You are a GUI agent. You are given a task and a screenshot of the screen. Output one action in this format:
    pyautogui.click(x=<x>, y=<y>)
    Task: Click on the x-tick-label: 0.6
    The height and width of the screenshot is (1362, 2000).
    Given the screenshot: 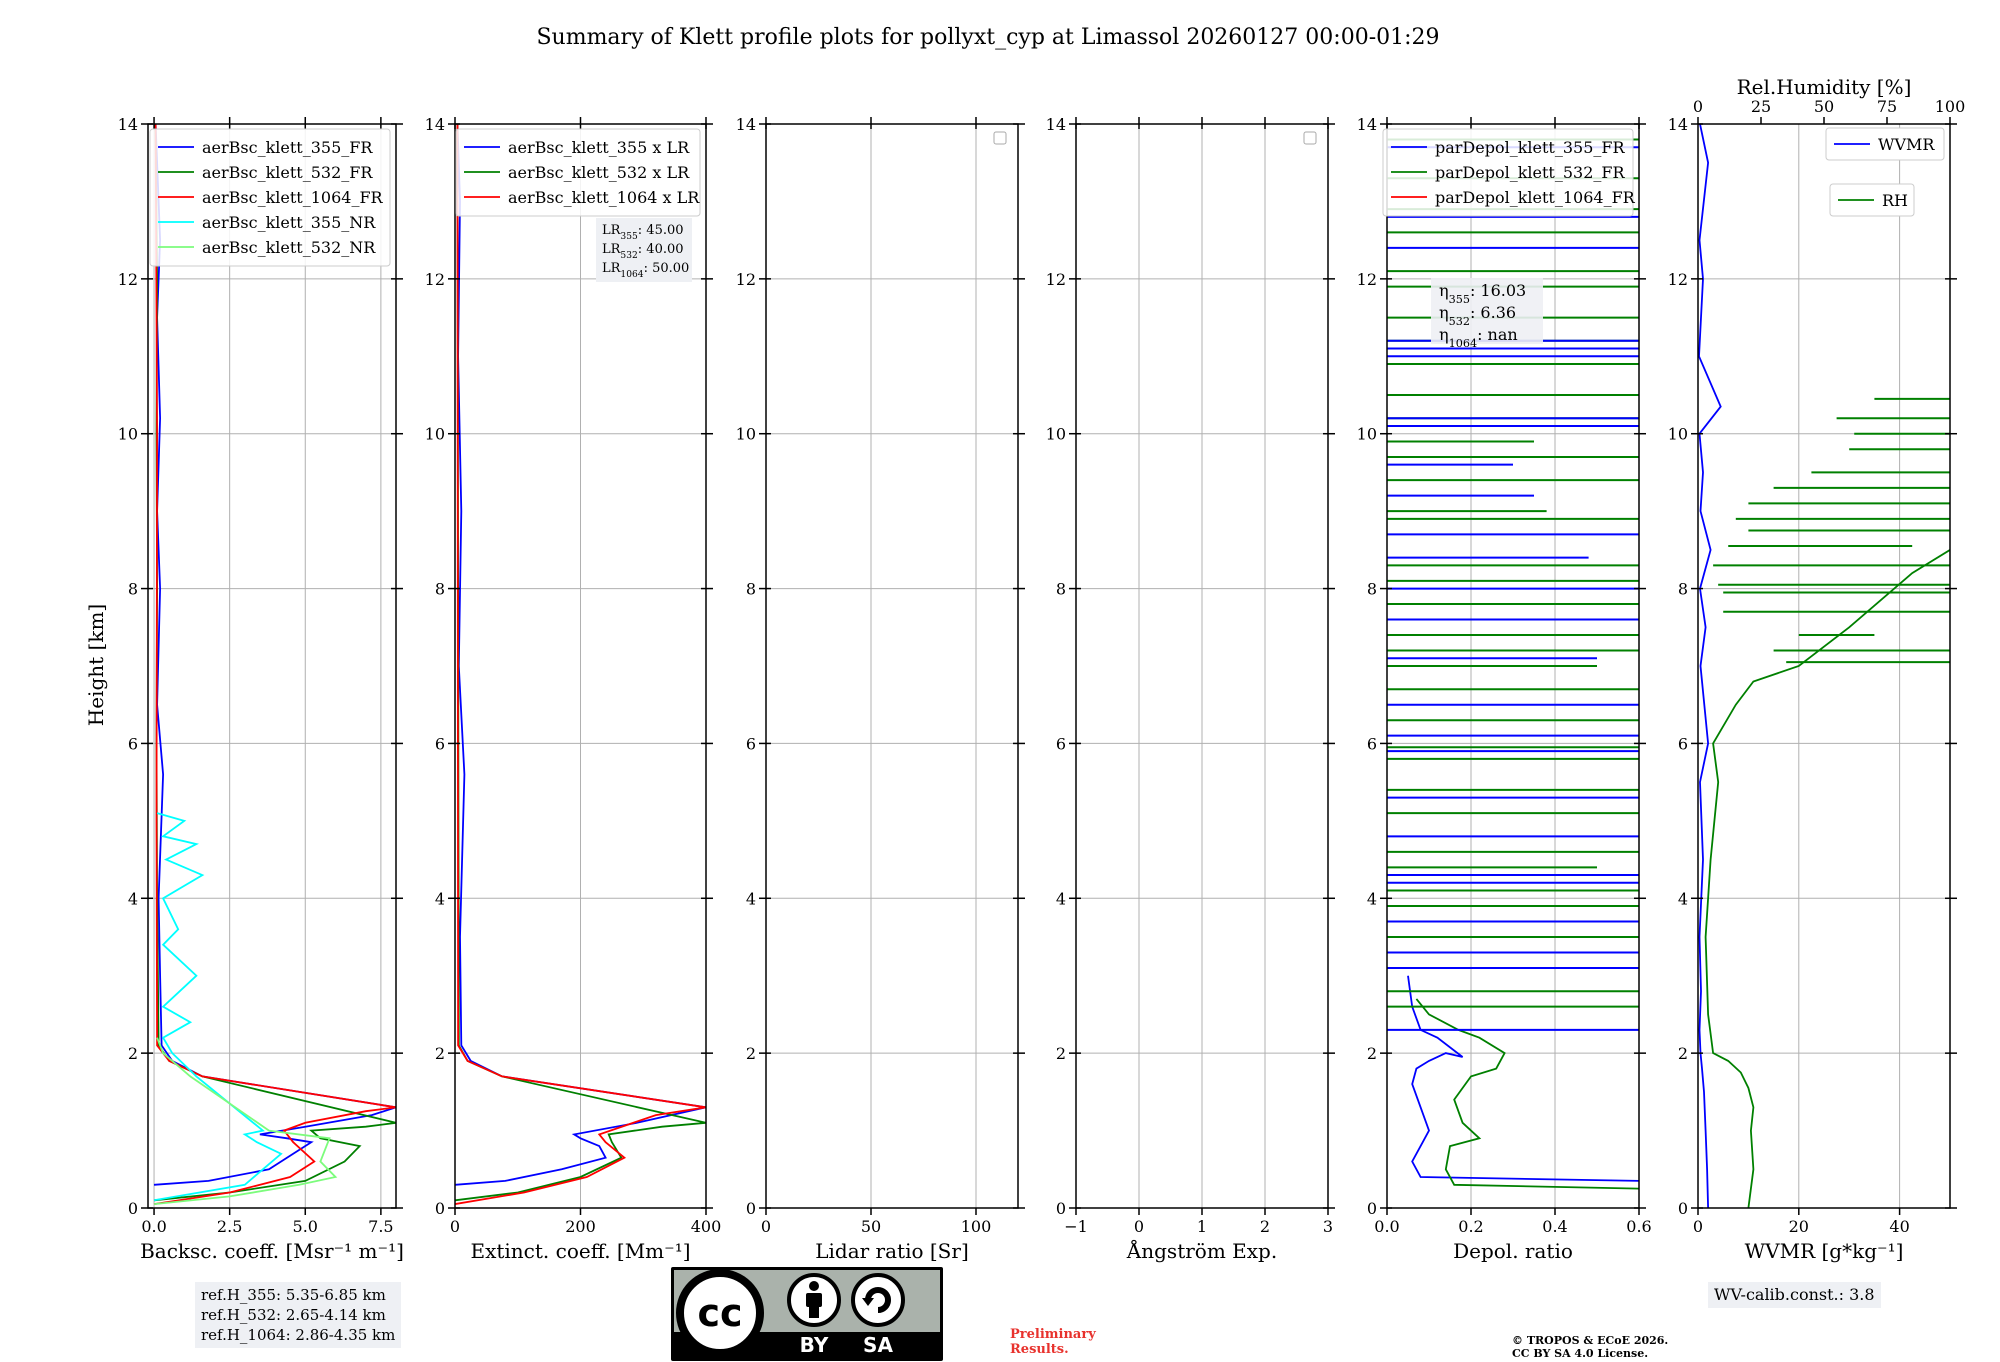 What is the action you would take?
    pyautogui.click(x=1638, y=1226)
    